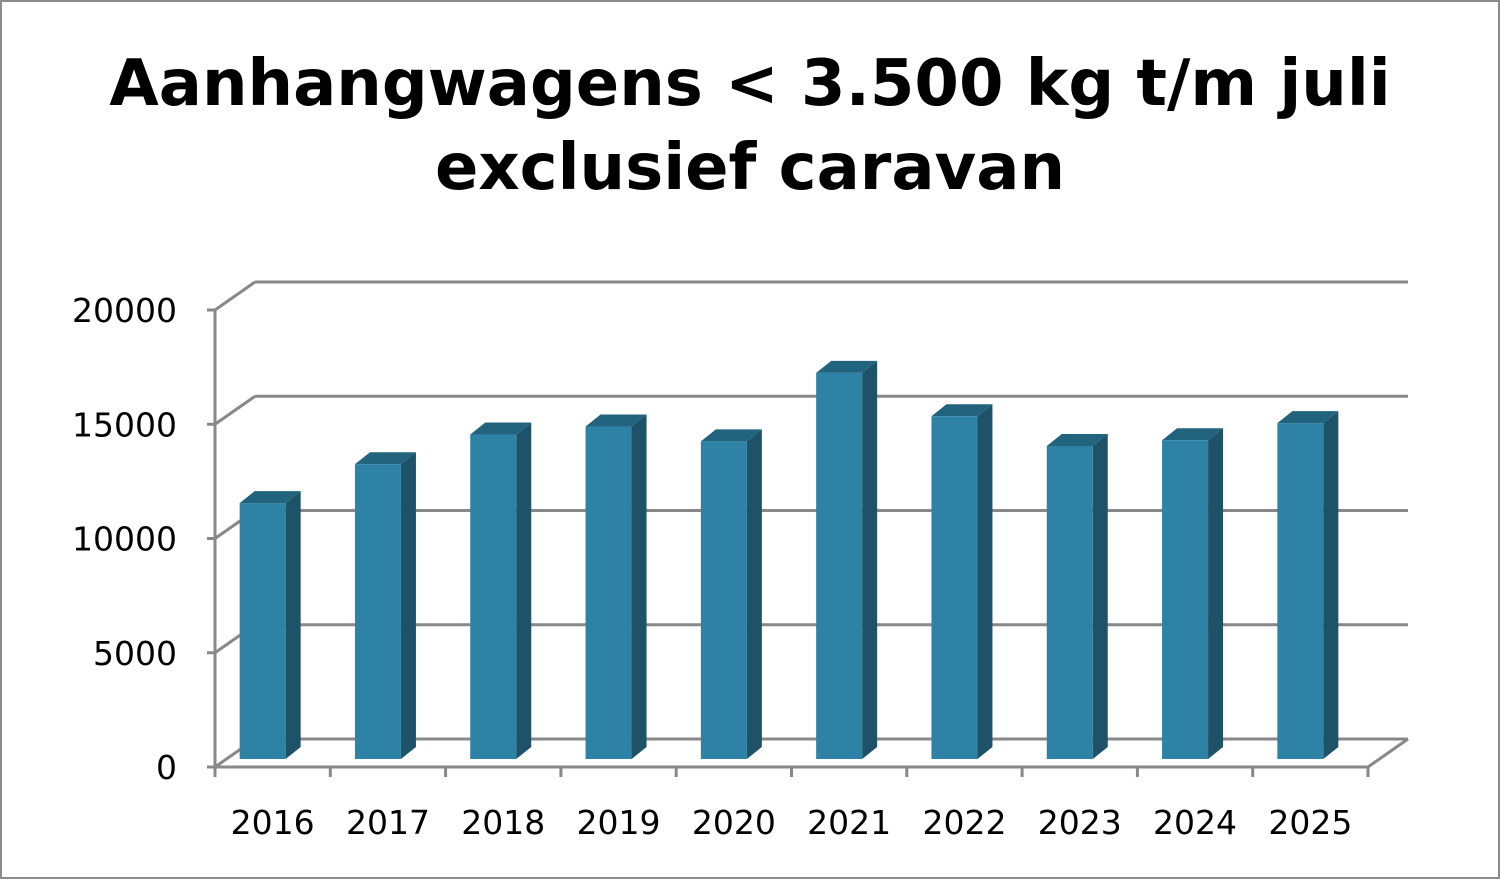  I want to click on bar-2024, so click(1193, 593).